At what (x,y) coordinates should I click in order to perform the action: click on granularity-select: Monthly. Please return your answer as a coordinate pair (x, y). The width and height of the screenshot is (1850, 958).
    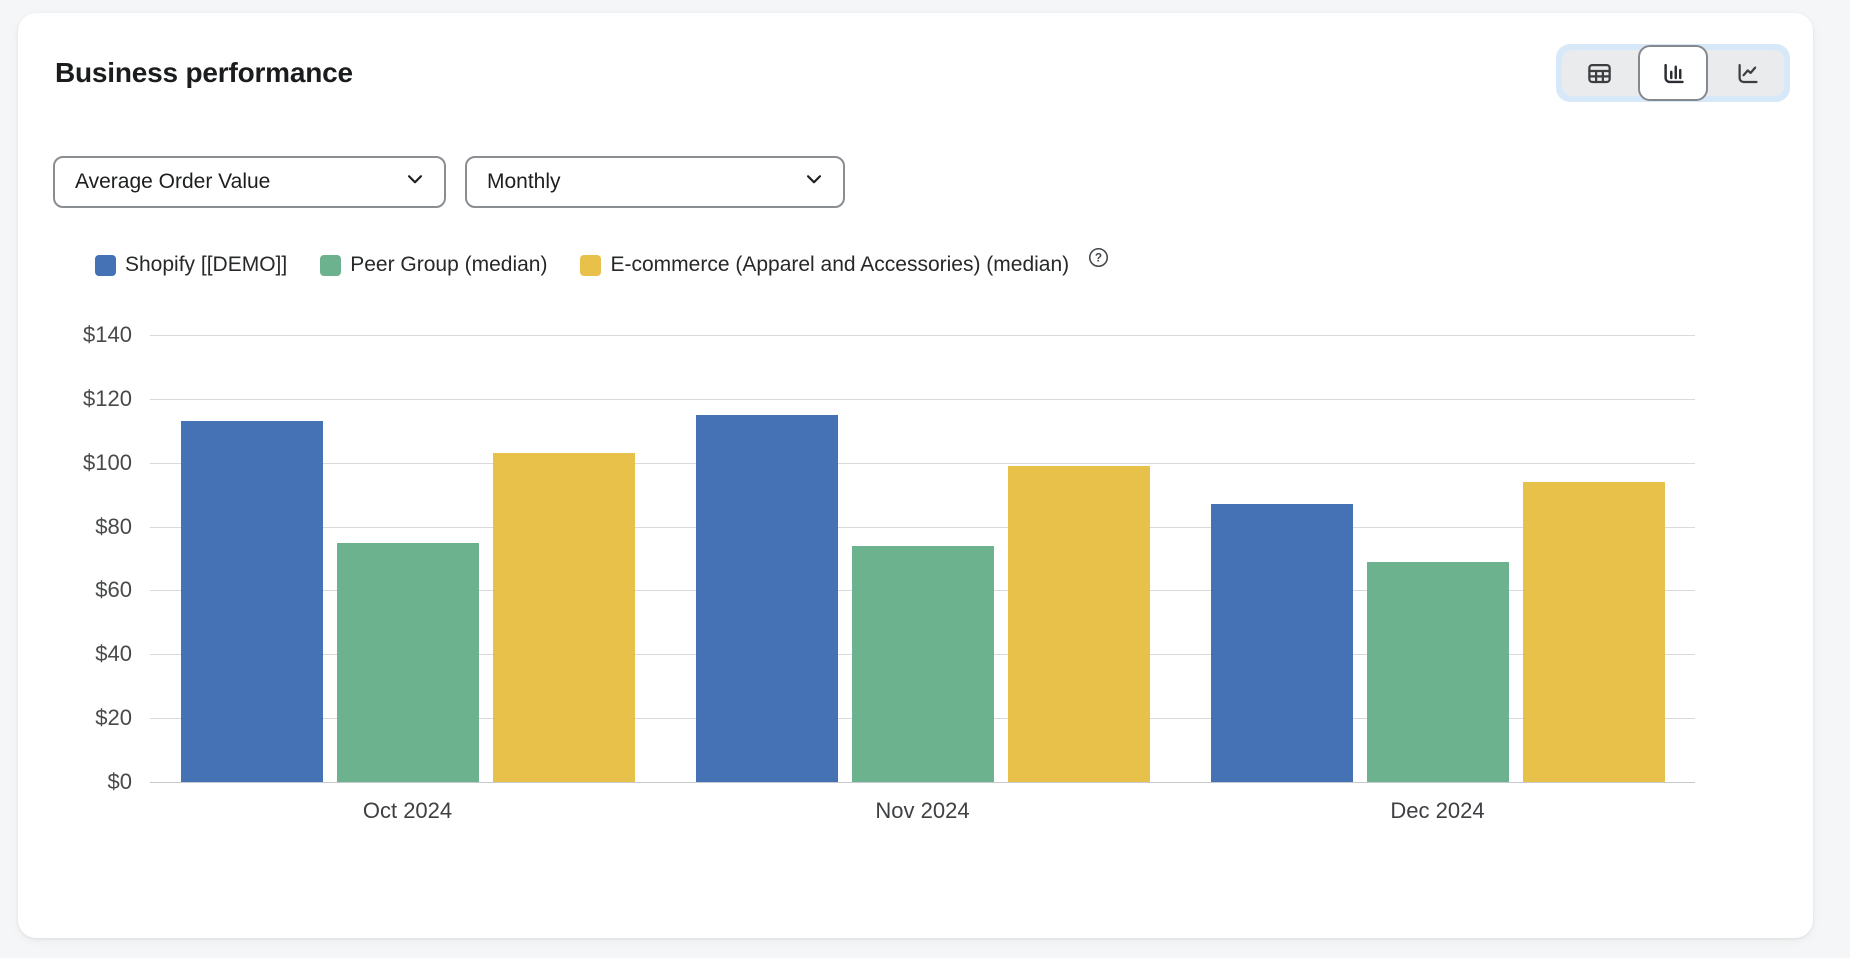
    Looking at the image, I should click on (655, 182).